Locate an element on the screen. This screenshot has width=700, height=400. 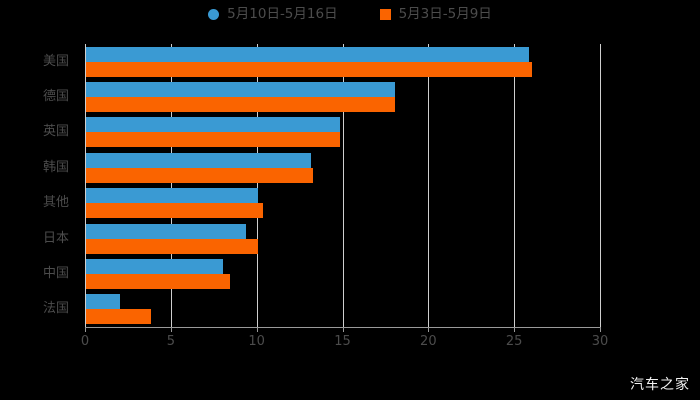
legend-item-0: 5月10日-5月16日 is located at coordinates (273, 14).